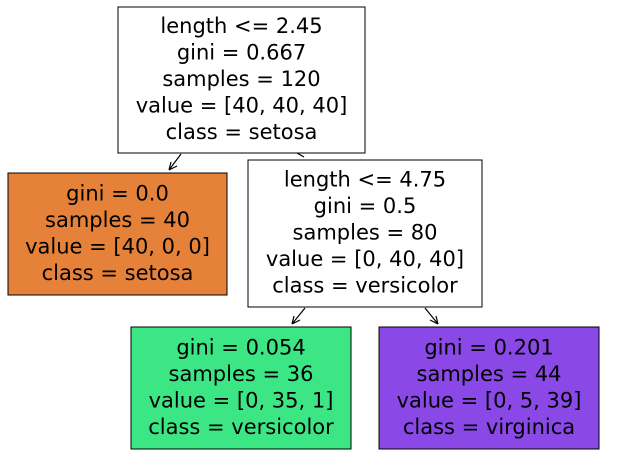 The image size is (618, 464). Describe the element at coordinates (241, 26) in the screenshot. I see `node-text: length <= 2.45` at that location.